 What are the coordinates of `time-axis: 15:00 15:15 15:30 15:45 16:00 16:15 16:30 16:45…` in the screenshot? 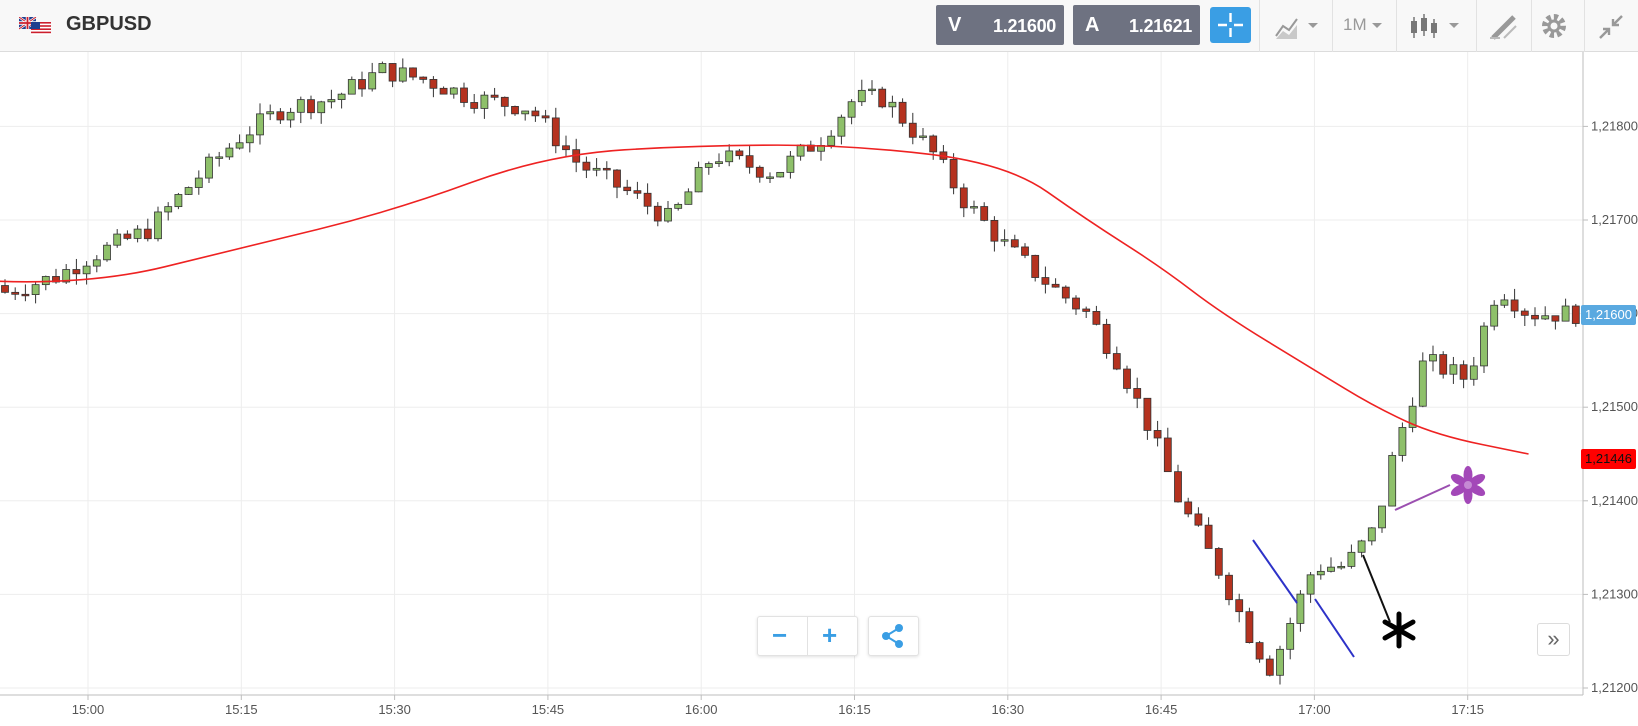 It's located at (778, 706).